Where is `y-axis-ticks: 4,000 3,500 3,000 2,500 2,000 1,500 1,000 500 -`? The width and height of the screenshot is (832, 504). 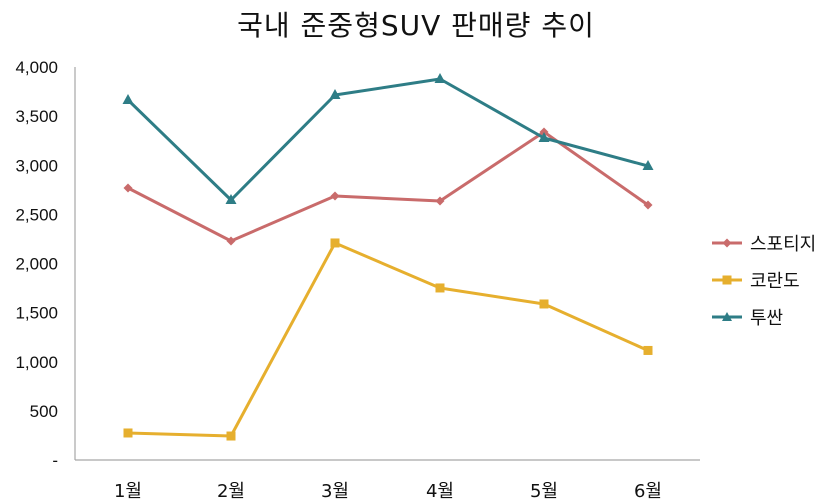 y-axis-ticks: 4,000 3,500 3,000 2,500 2,000 1,500 1,000 500 - is located at coordinates (36, 264).